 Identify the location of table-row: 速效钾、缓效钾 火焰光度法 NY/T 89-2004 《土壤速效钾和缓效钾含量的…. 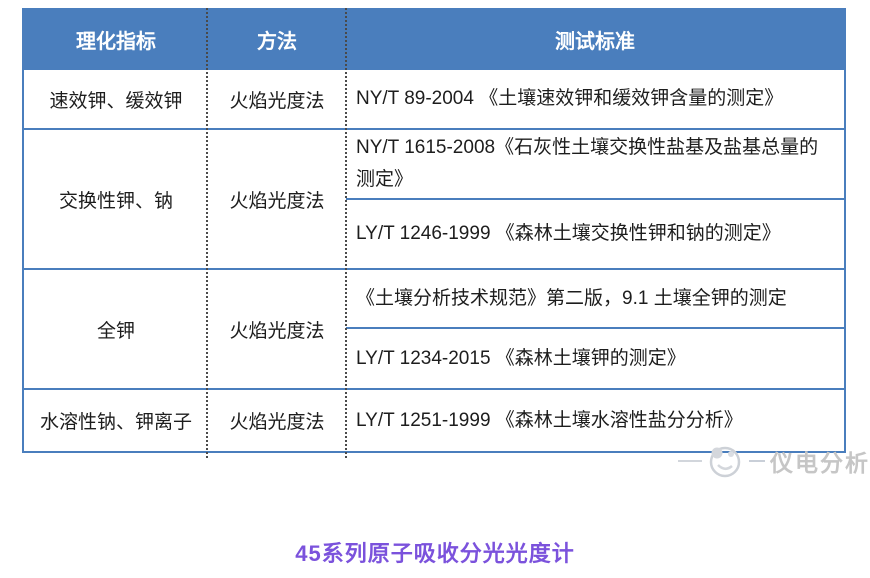
(434, 98).